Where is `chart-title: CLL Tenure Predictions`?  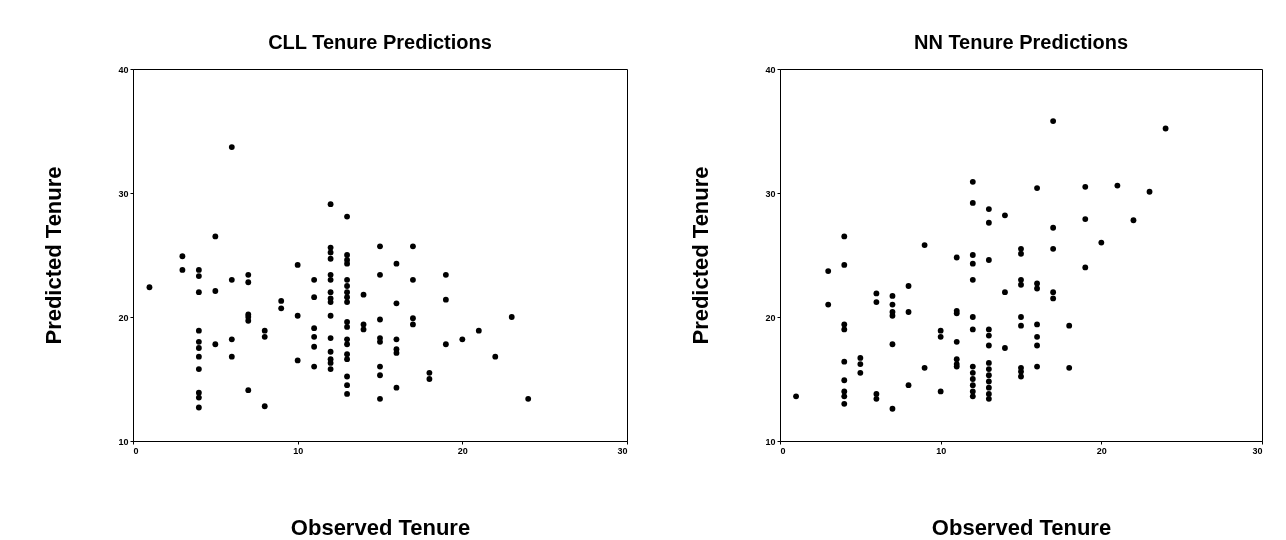 chart-title: CLL Tenure Predictions is located at coordinates (380, 42).